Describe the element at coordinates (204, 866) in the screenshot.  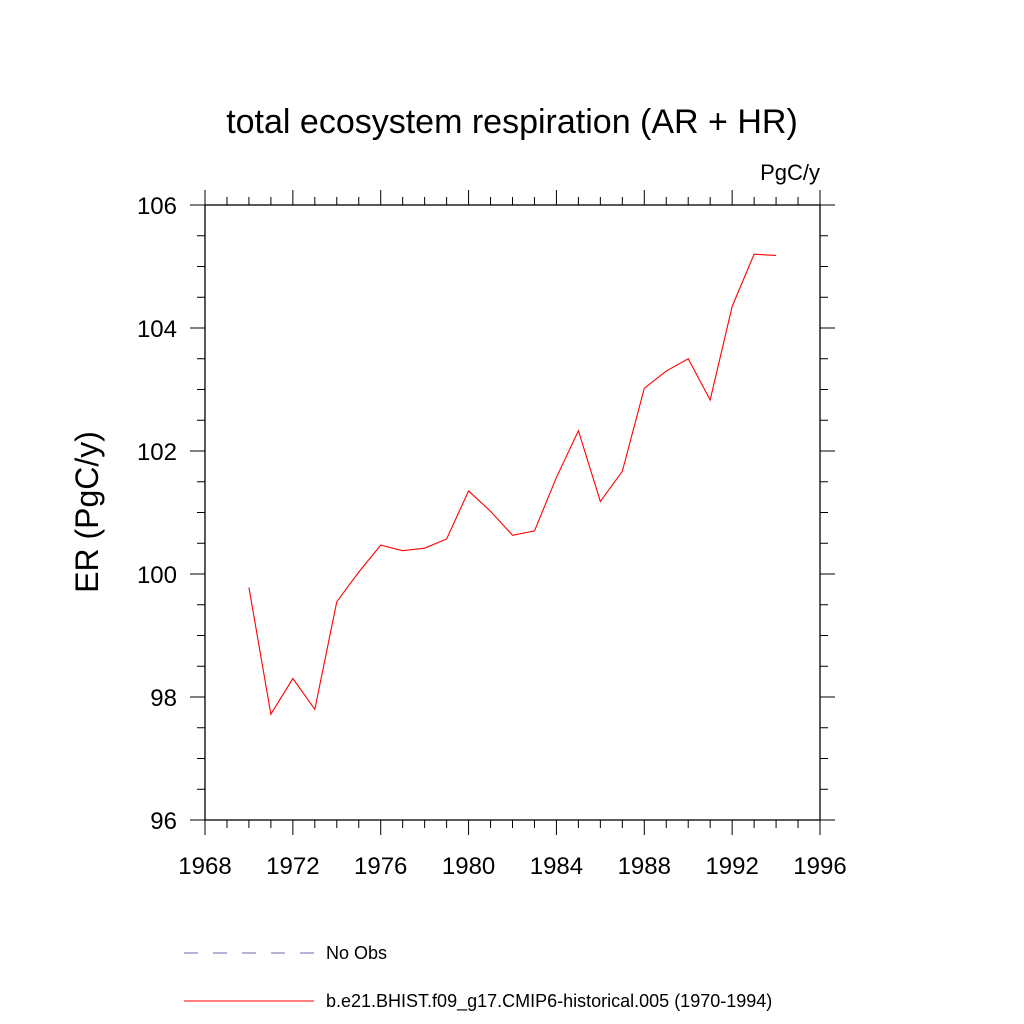
I see `x-tick-label: 1968` at that location.